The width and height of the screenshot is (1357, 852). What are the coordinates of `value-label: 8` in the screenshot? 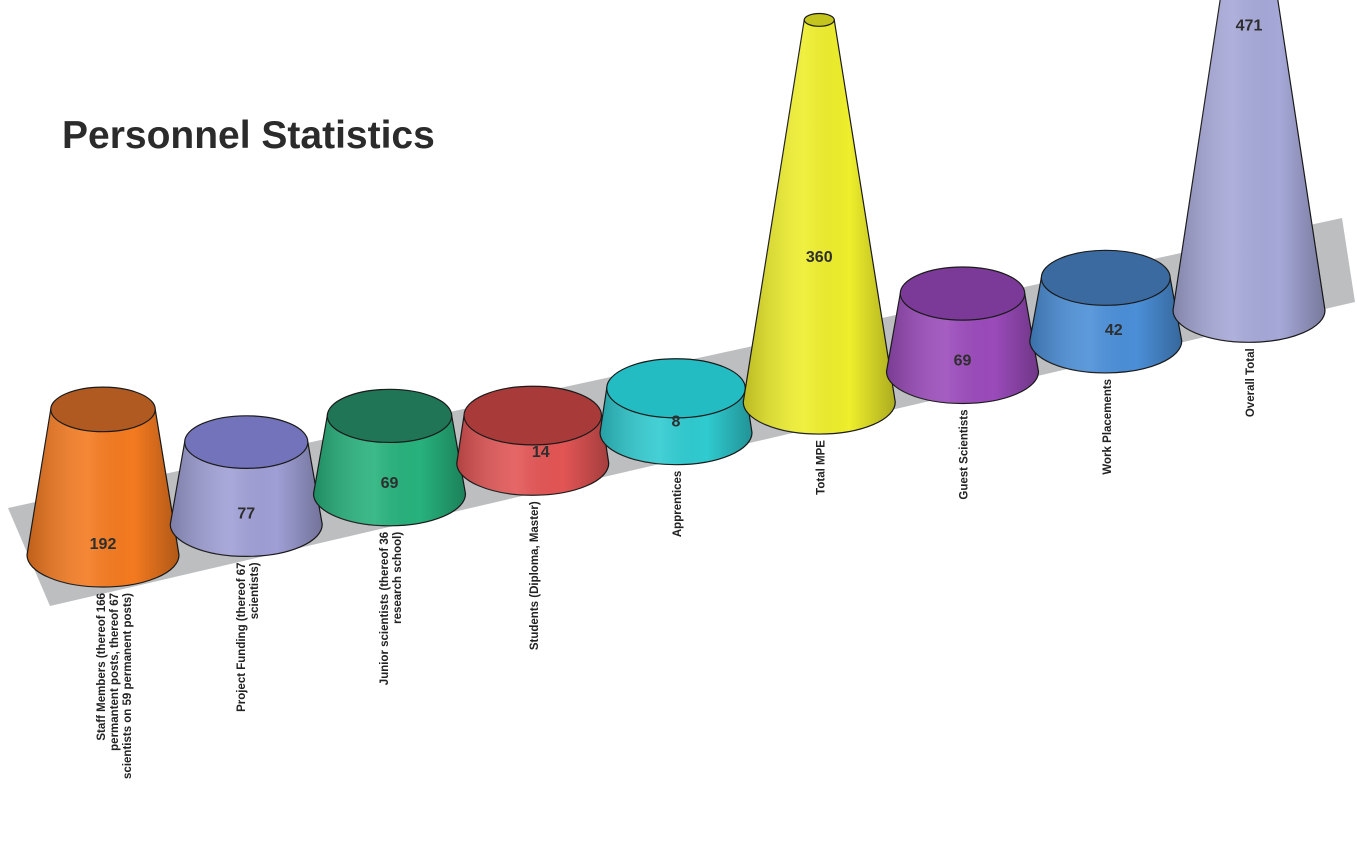 It's located at (676, 422).